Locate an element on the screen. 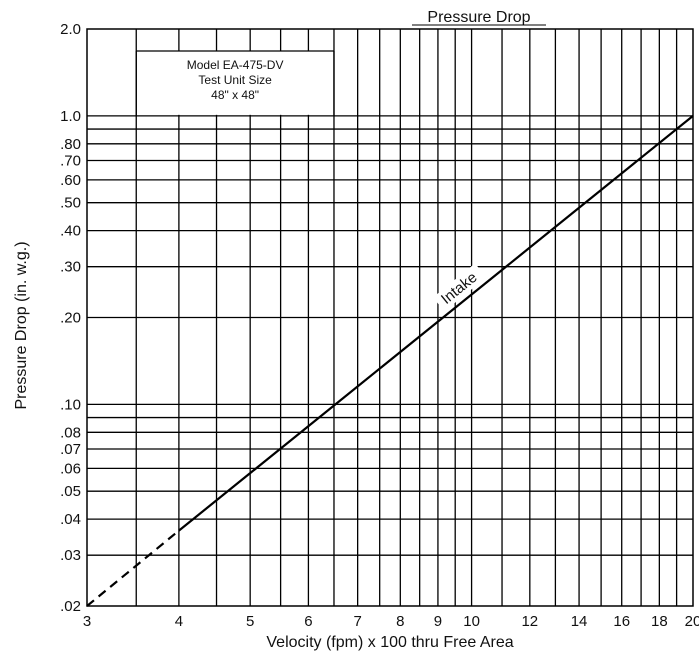  intake-extrapolation-line is located at coordinates (133, 568).